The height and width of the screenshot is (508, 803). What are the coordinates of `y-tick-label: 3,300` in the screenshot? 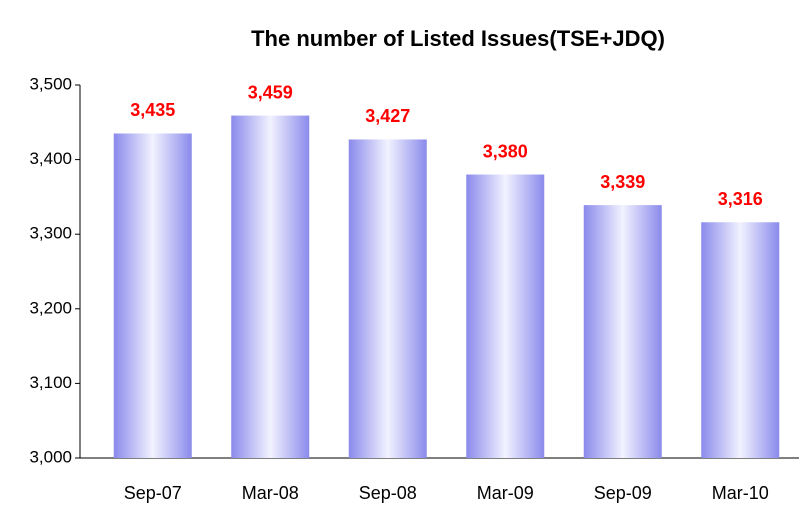 It's located at (50, 233).